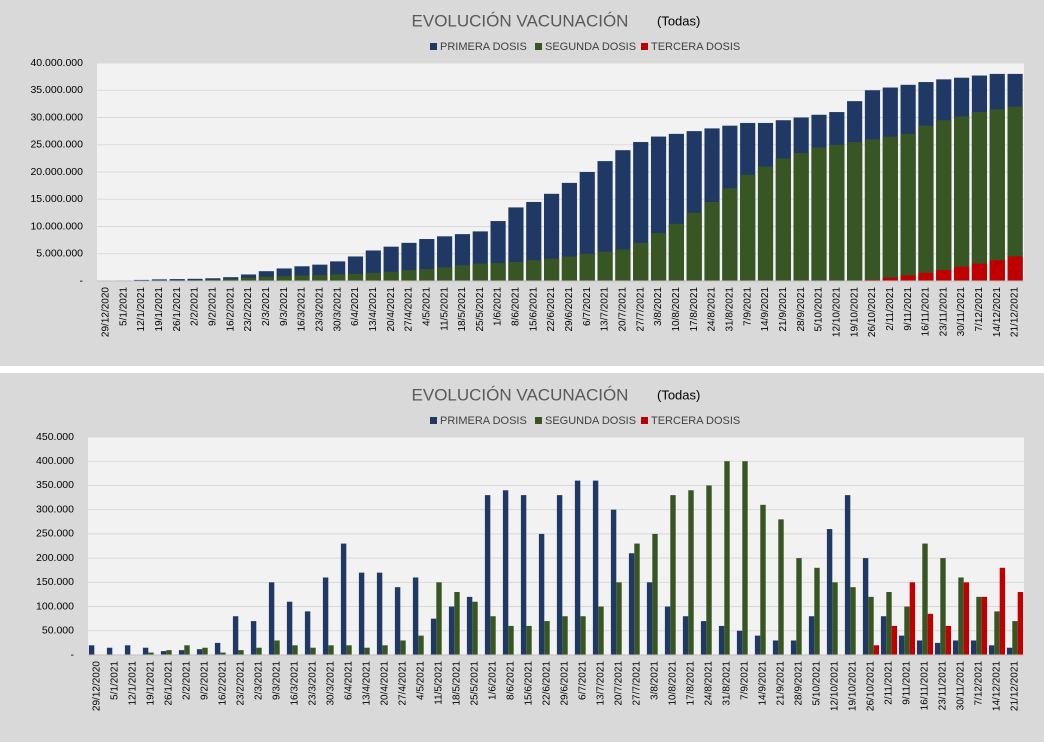 This screenshot has width=1044, height=747. What do you see at coordinates (169, 683) in the screenshot?
I see `x-tick-label: 26/1/2021` at bounding box center [169, 683].